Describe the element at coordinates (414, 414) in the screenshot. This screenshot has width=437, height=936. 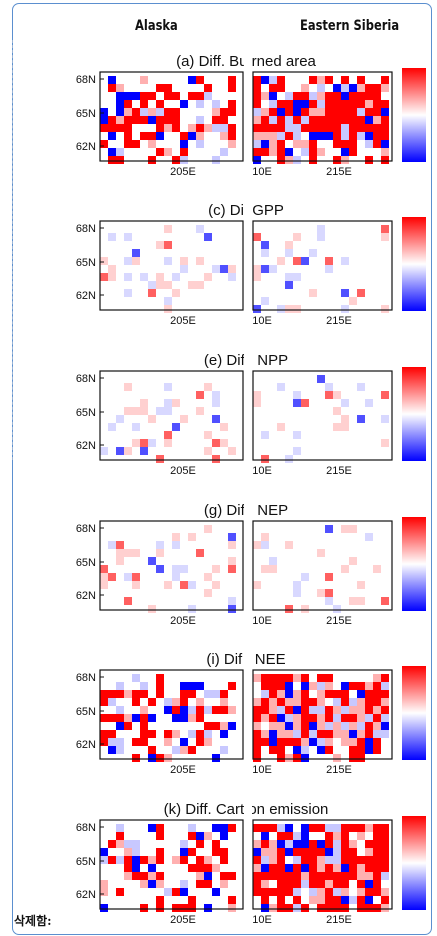
I see `colorbar` at that location.